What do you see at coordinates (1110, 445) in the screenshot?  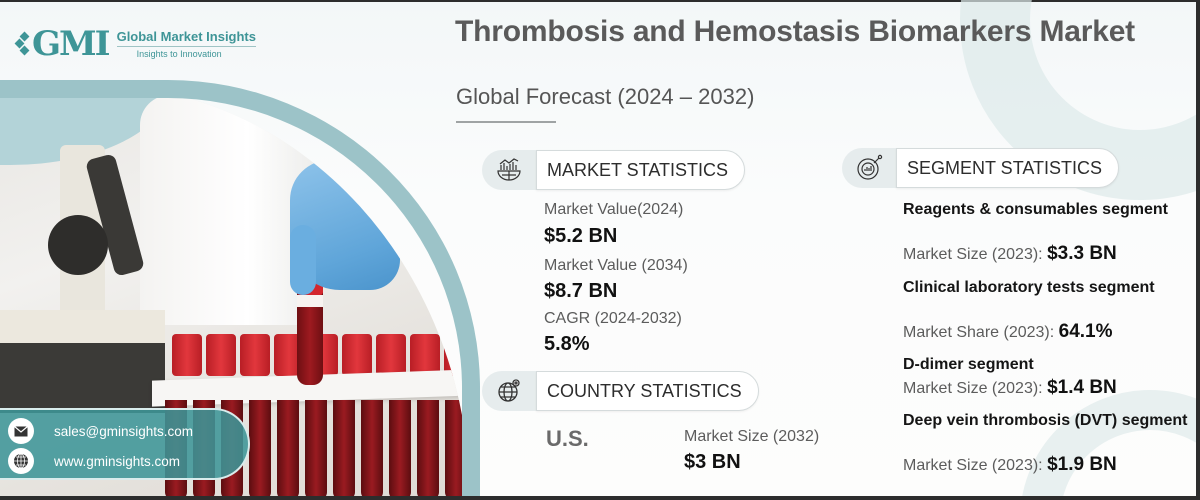 I see `decorative-arc` at bounding box center [1110, 445].